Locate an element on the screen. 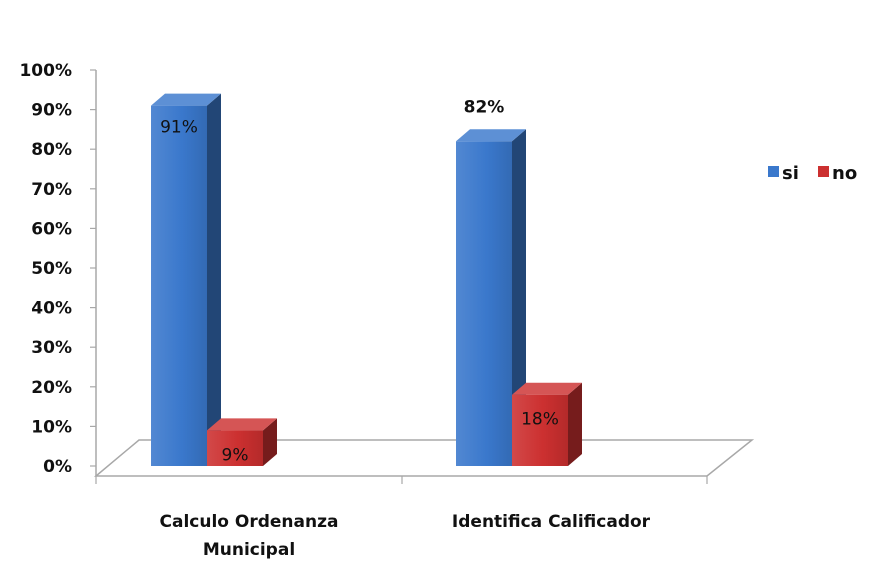 The width and height of the screenshot is (869, 562). x-tick-label: Municipal is located at coordinates (249, 550).